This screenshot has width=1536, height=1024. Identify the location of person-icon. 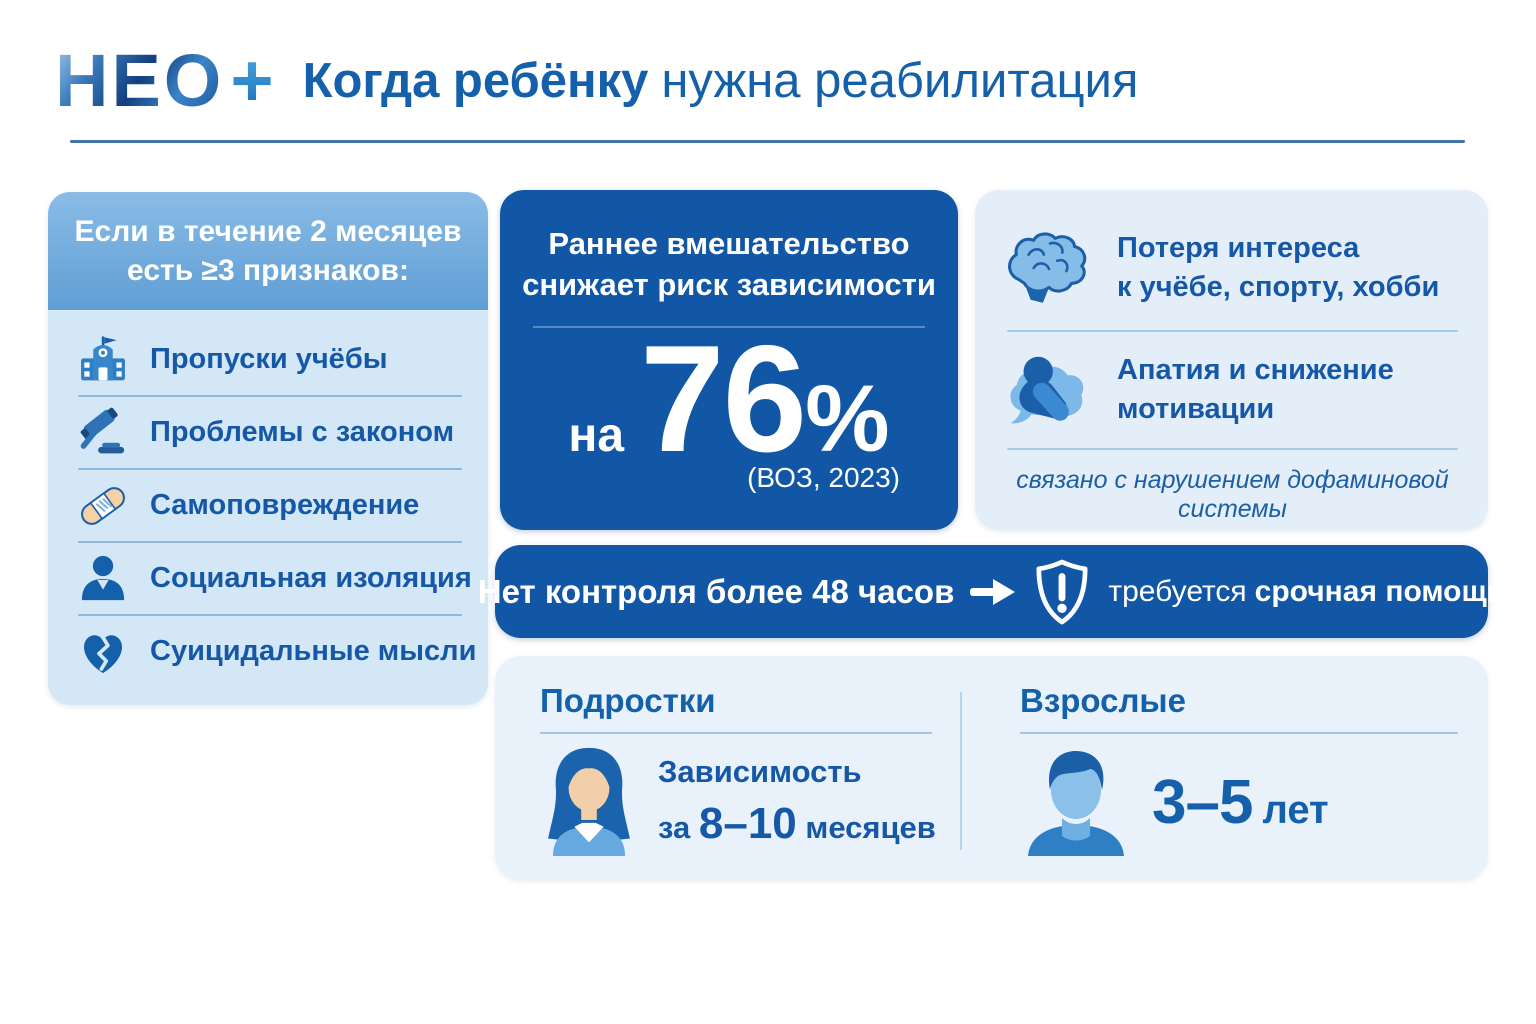
(103, 579).